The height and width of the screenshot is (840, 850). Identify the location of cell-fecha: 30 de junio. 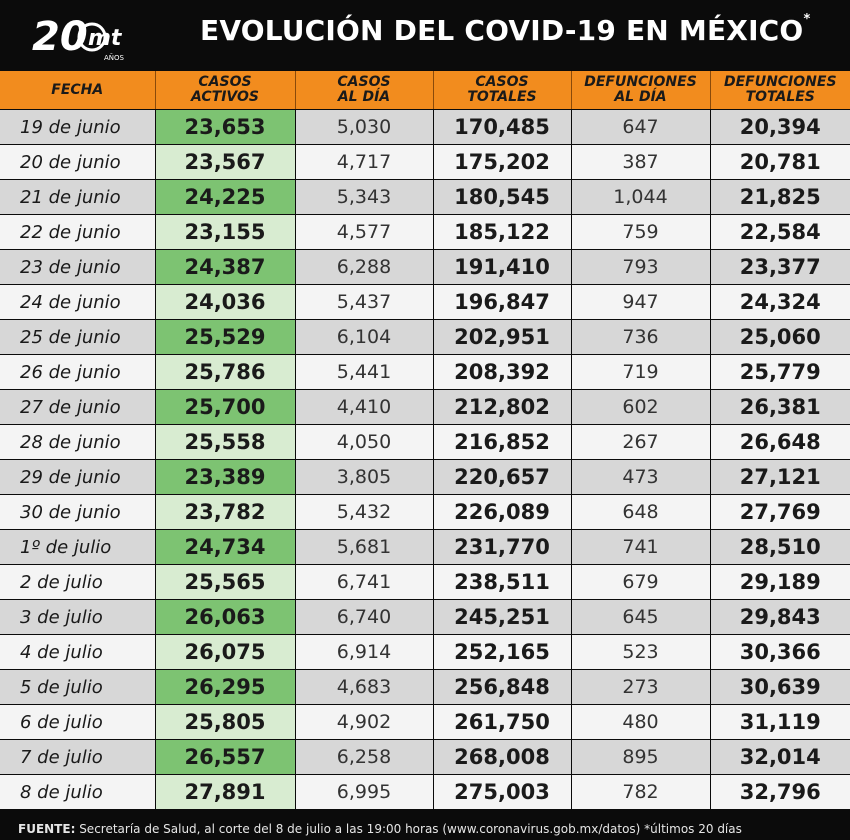
(78, 512).